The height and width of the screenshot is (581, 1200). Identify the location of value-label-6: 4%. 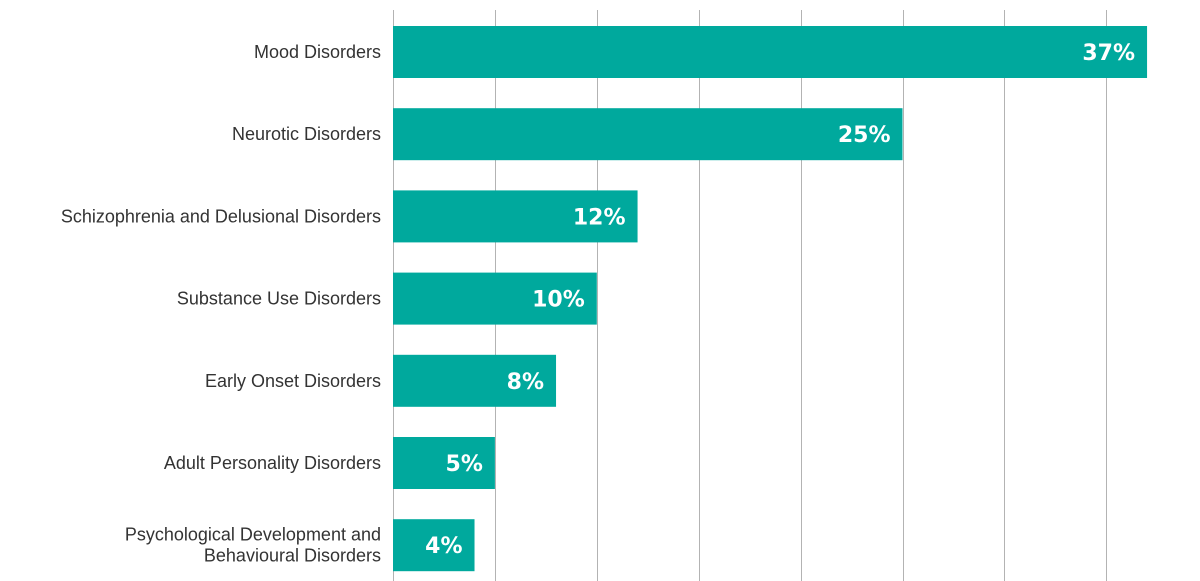
(443, 546).